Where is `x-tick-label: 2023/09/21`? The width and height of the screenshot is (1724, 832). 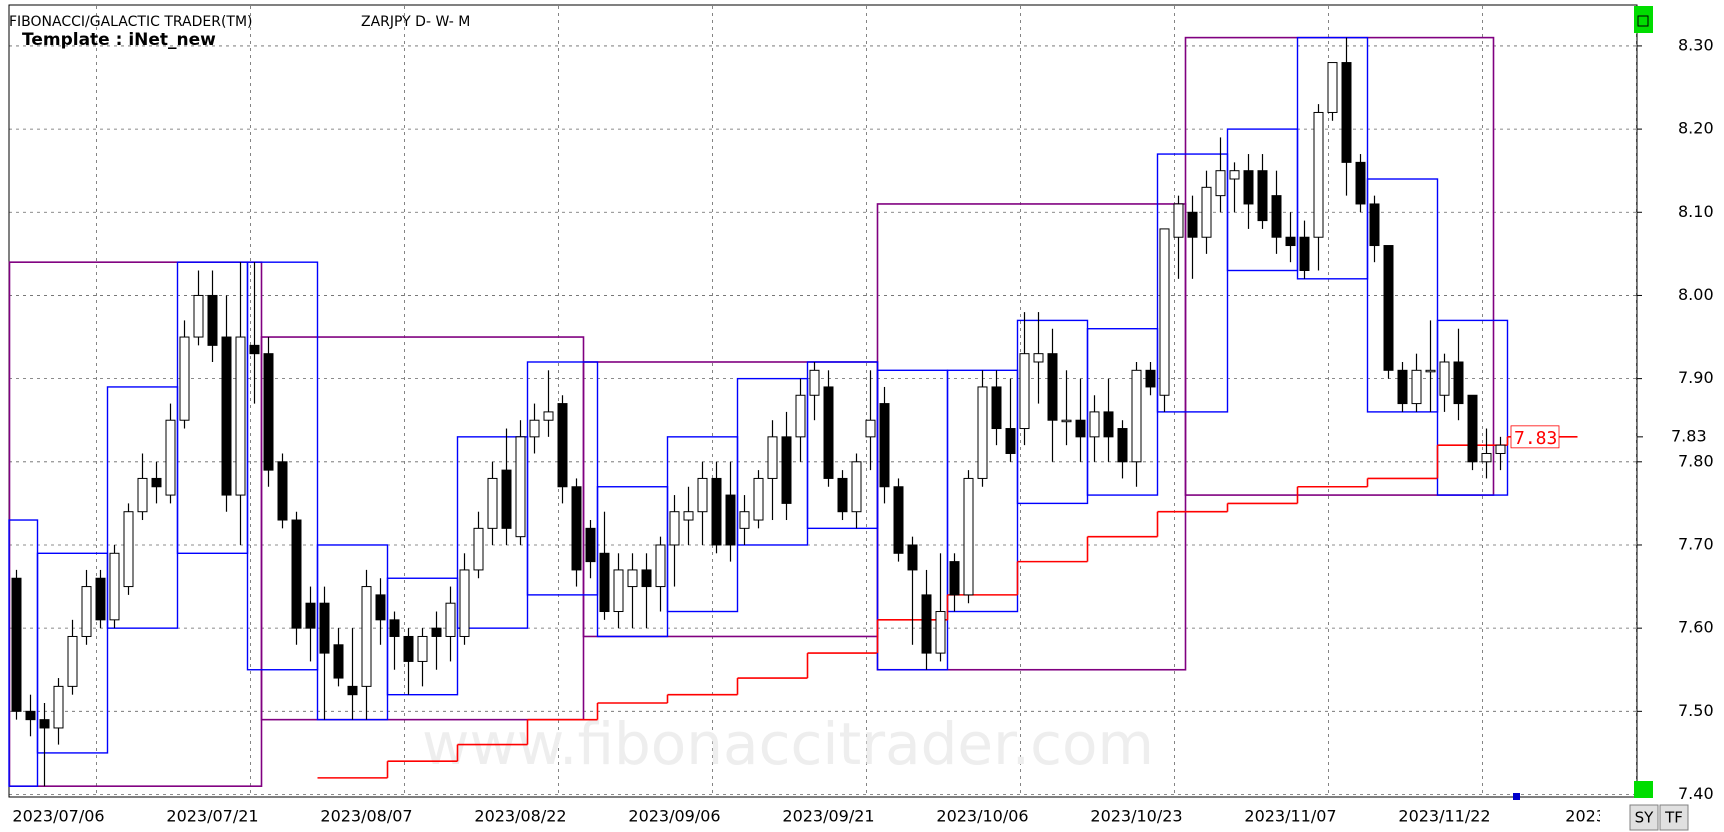 x-tick-label: 2023/09/21 is located at coordinates (828, 816).